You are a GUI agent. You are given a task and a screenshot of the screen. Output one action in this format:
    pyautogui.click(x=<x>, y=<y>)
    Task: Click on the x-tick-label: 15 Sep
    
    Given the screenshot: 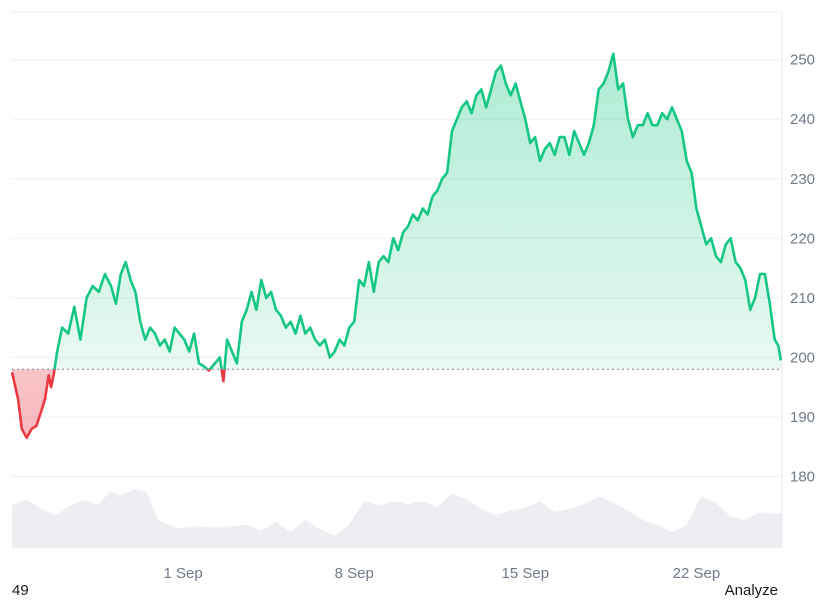 What is the action you would take?
    pyautogui.click(x=526, y=573)
    